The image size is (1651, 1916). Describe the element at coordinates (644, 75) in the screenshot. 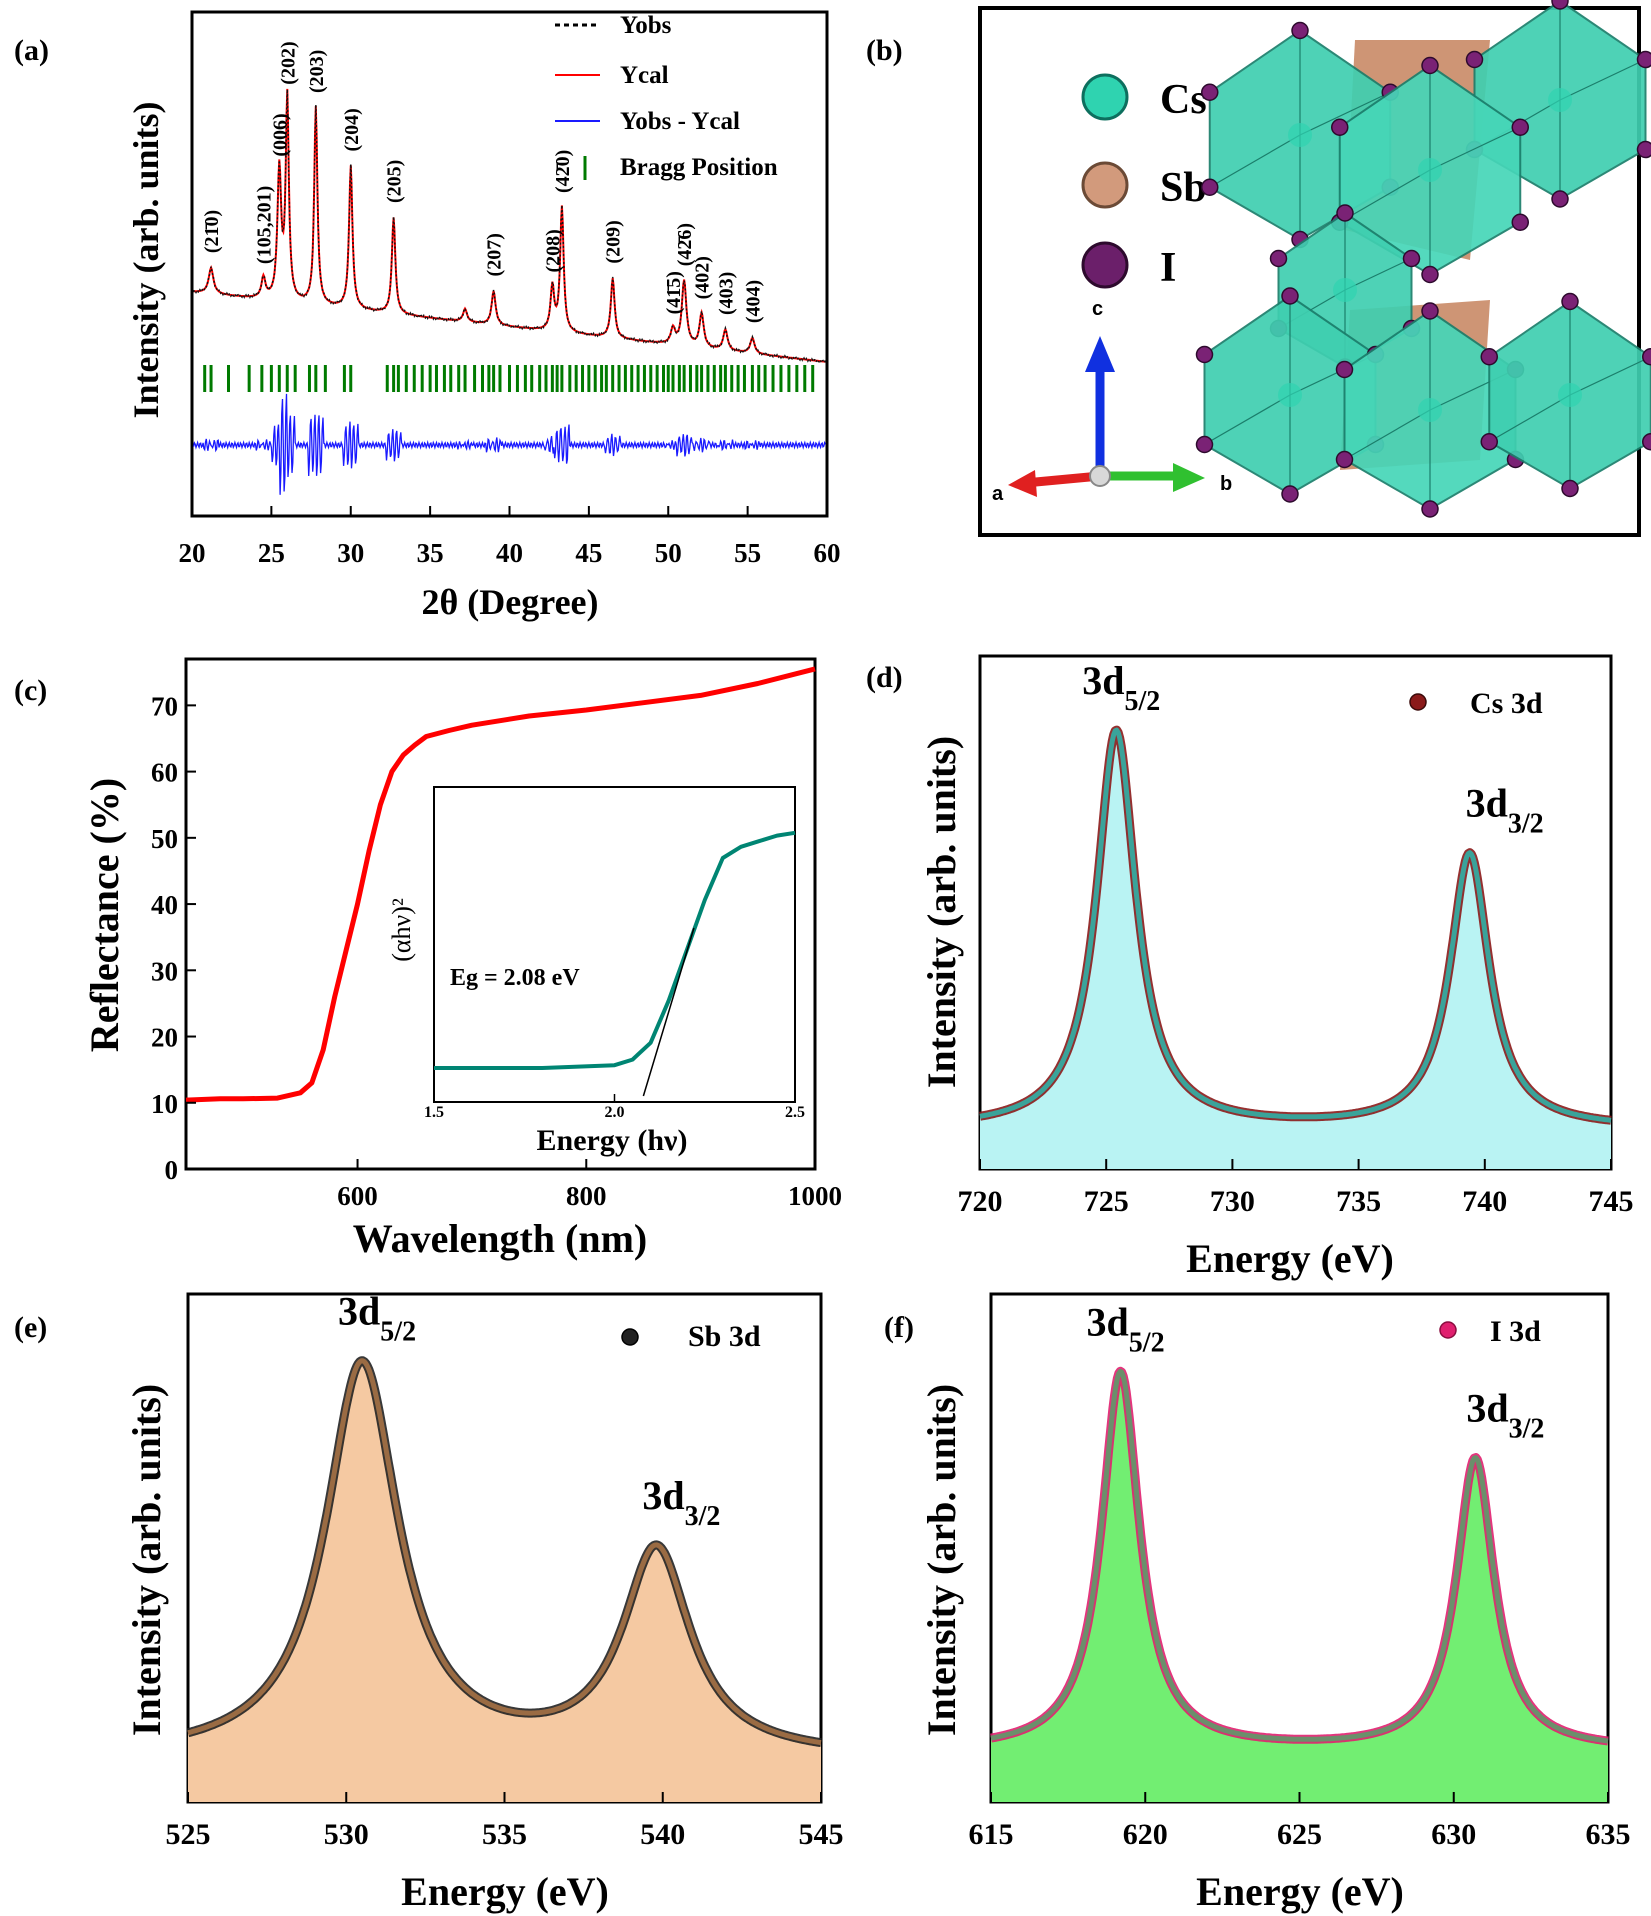

I see `legend-ycal-label: Ycal` at that location.